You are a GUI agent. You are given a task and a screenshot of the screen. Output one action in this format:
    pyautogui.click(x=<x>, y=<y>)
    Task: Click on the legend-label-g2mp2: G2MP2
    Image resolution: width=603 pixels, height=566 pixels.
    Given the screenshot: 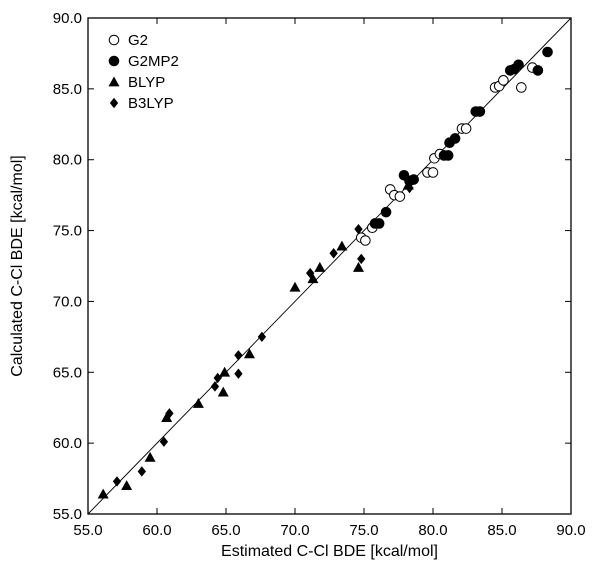 What is the action you would take?
    pyautogui.click(x=153, y=61)
    